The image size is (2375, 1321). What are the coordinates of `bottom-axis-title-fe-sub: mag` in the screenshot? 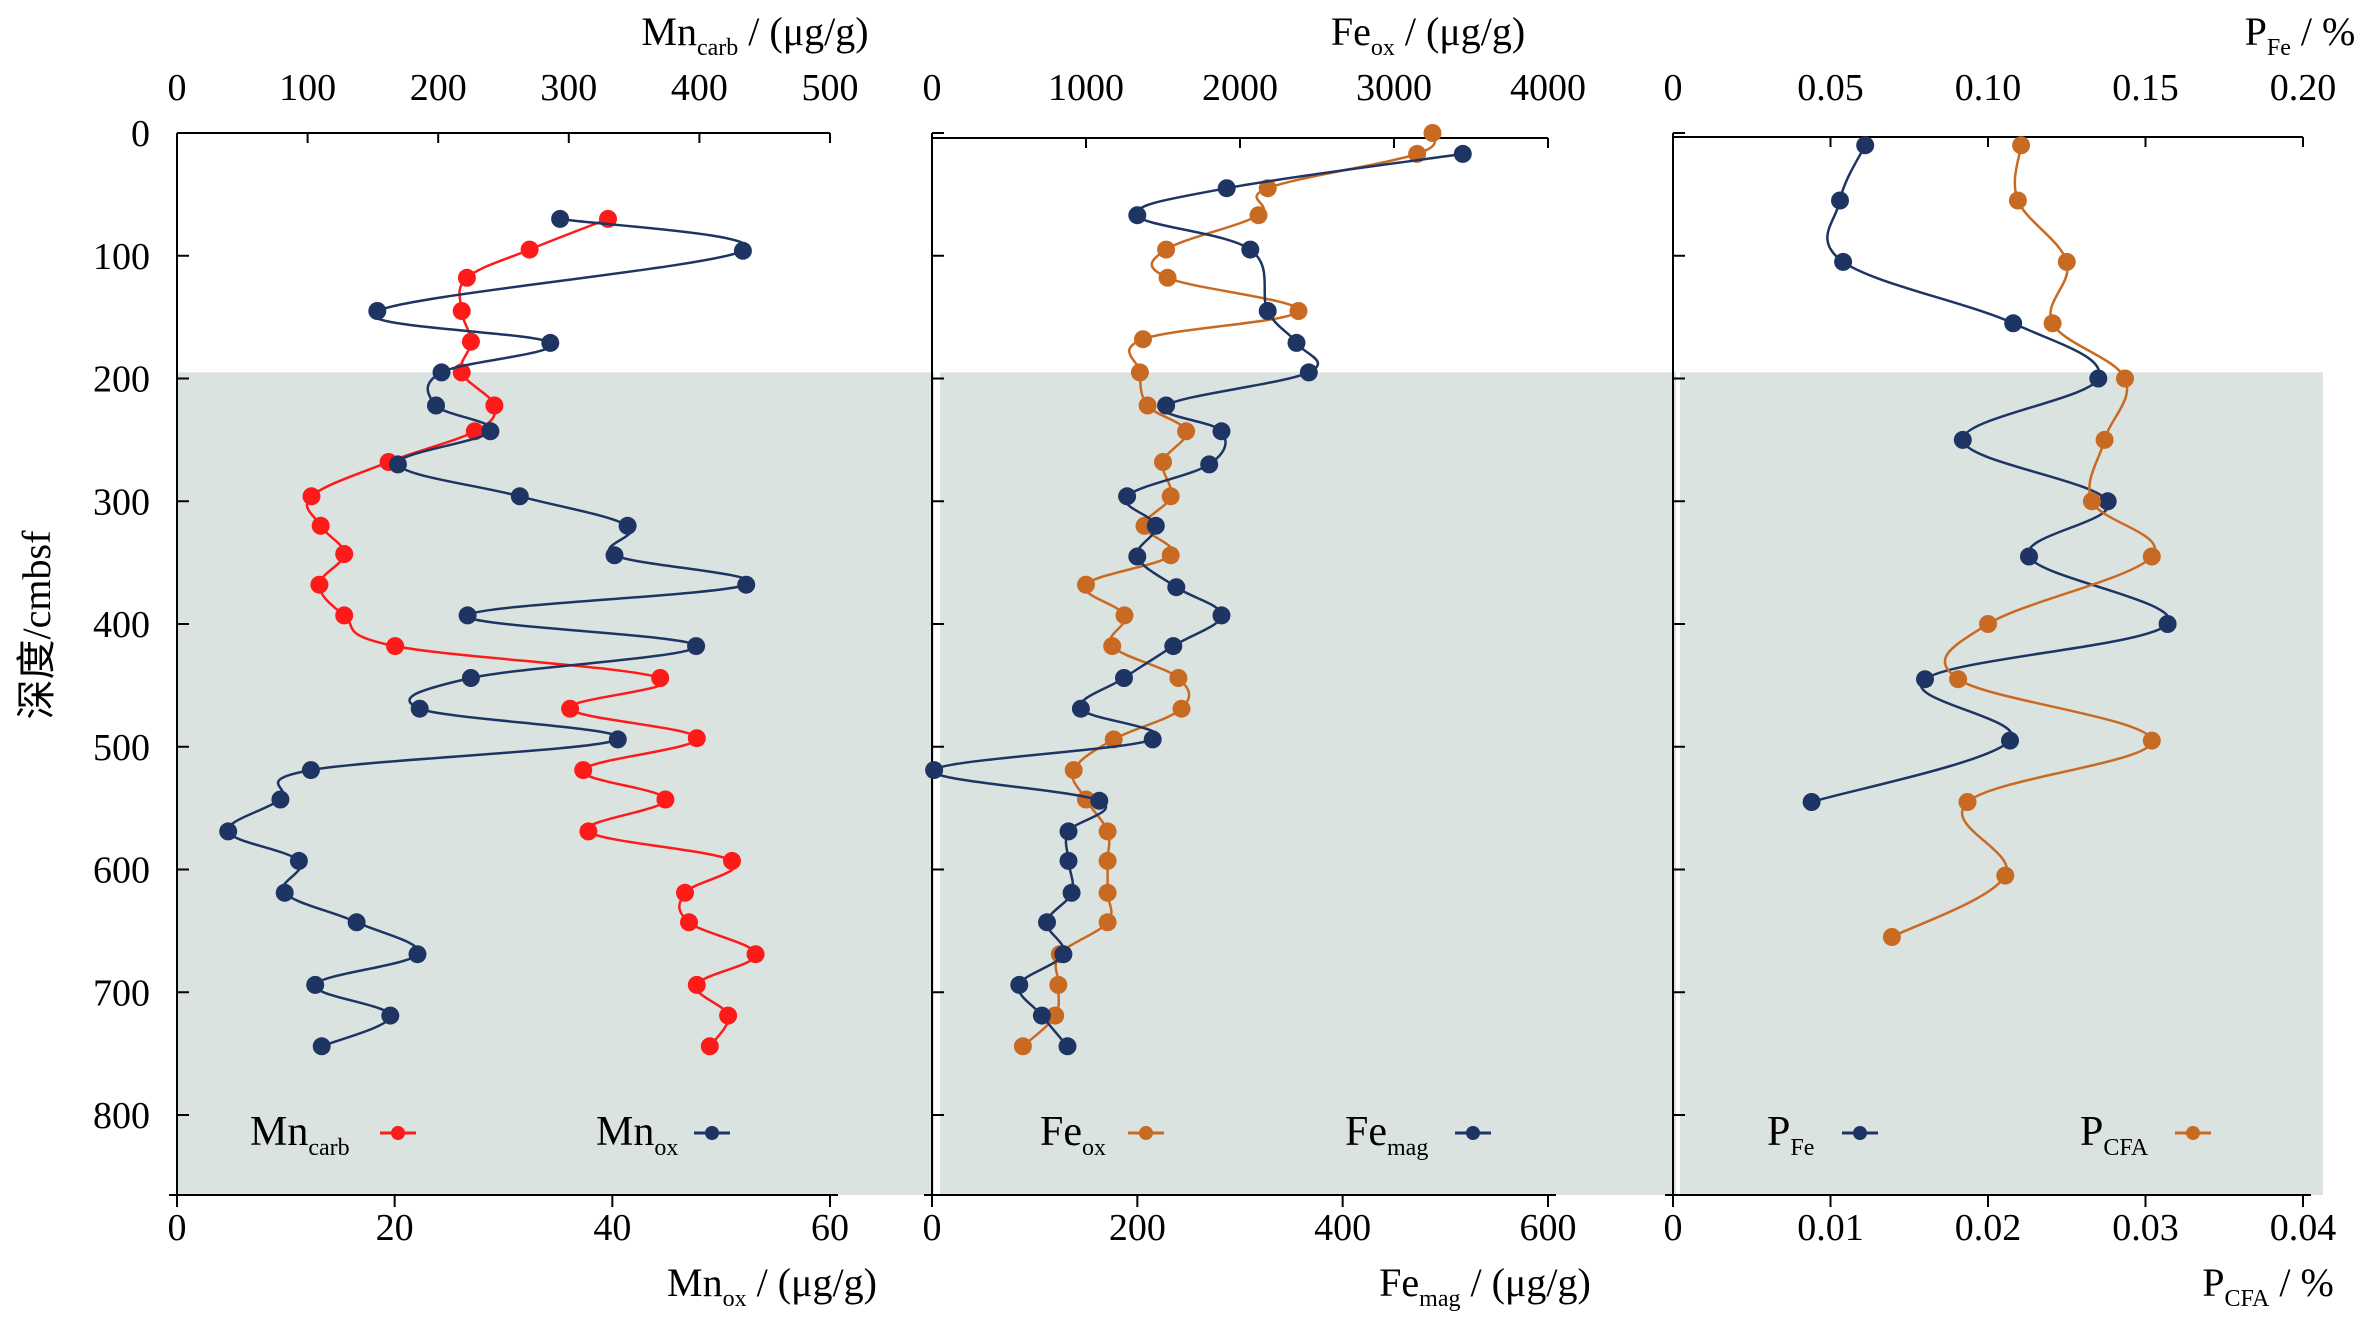 It's located at (1439, 1299).